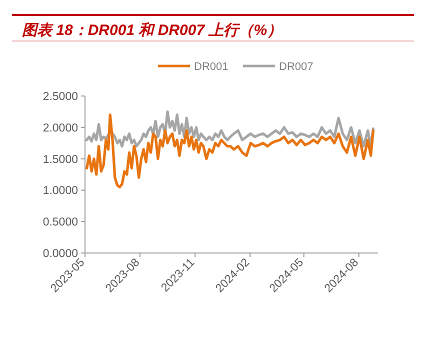  I want to click on chart-title: 图表 18：DR001 和 DR007 上行（%）, so click(152, 30).